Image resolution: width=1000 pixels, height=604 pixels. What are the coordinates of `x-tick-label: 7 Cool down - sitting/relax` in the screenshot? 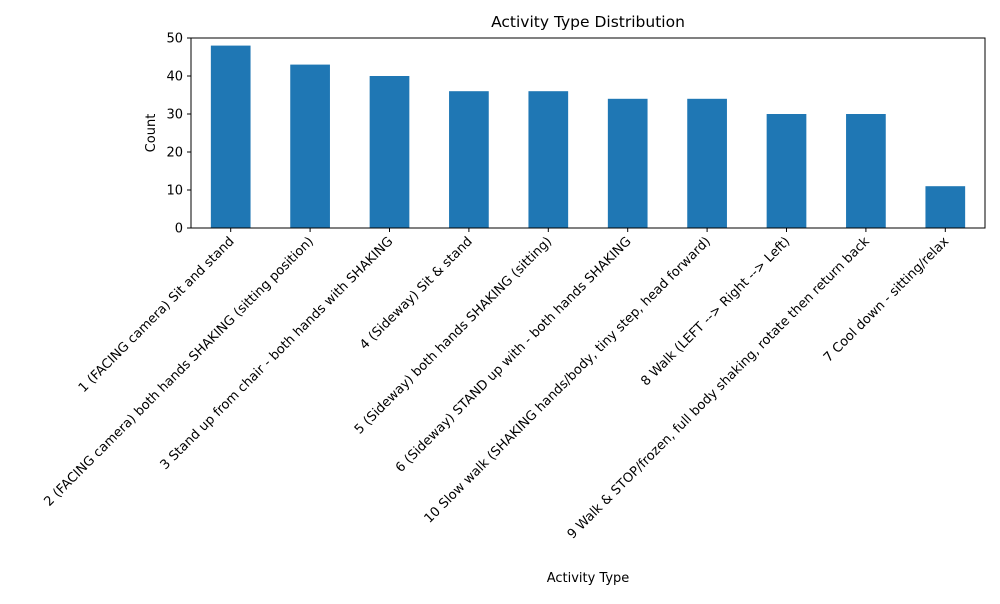 It's located at (886, 299).